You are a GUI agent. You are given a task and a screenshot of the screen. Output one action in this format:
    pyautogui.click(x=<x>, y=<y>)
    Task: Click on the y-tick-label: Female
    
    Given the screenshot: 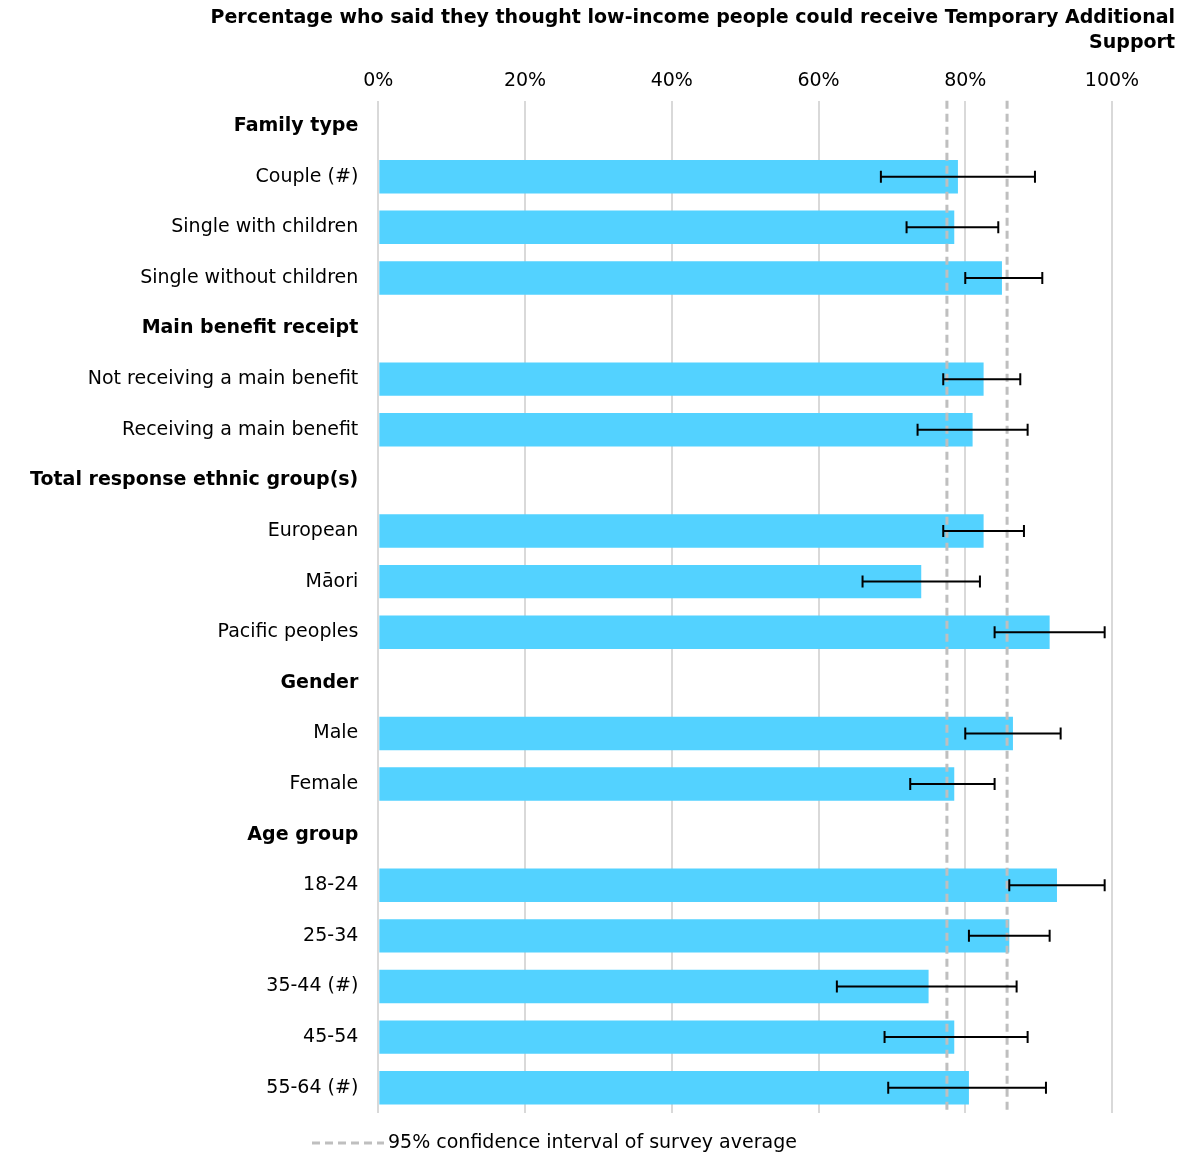 What is the action you would take?
    pyautogui.click(x=324, y=781)
    